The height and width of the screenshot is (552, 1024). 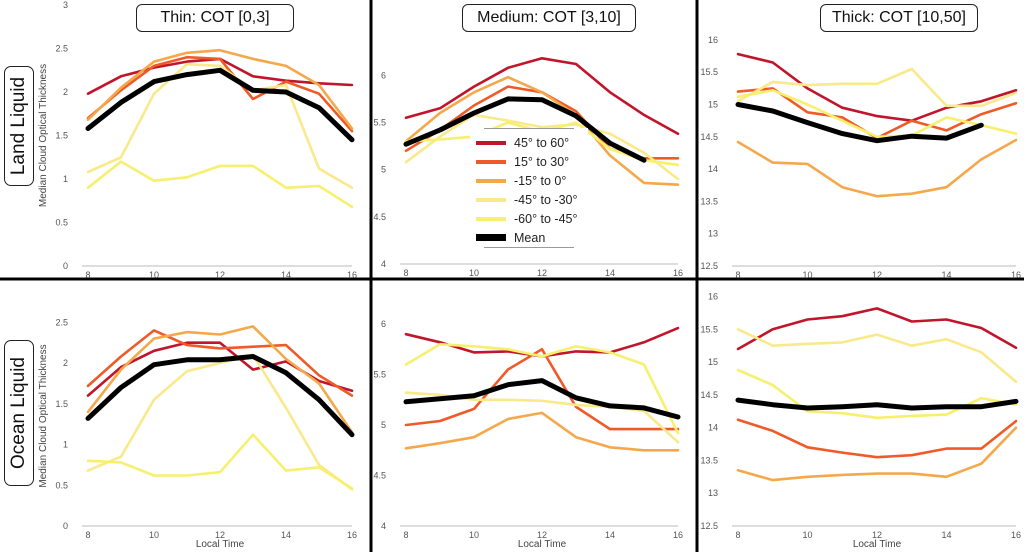 I want to click on column-title-thick: Thick: COT [10,50], so click(x=899, y=18).